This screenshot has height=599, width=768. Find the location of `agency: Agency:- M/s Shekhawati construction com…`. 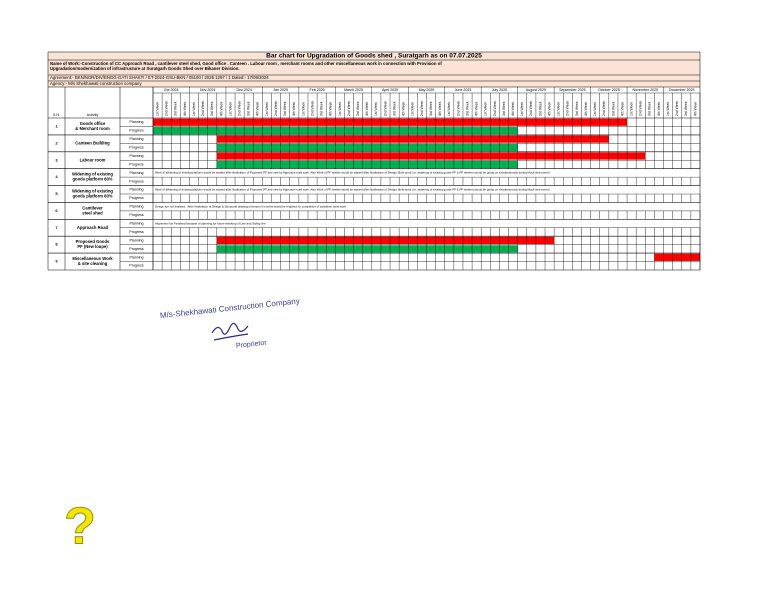

agency: Agency:- M/s Shekhawati construction com… is located at coordinates (96, 83).